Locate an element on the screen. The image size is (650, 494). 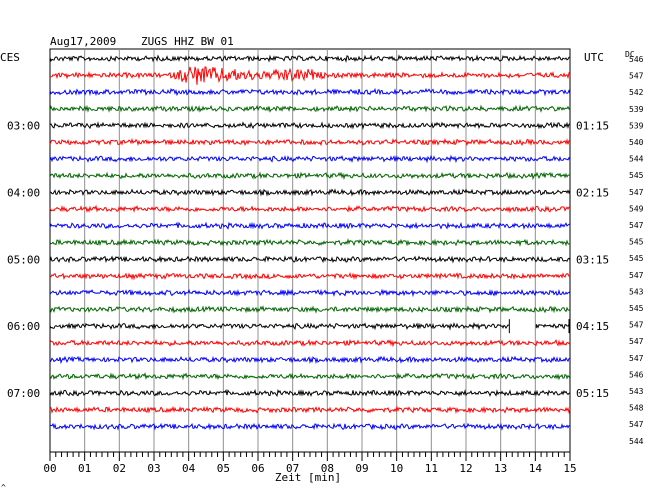
x-tick-label: 15 is located at coordinates (569, 468).